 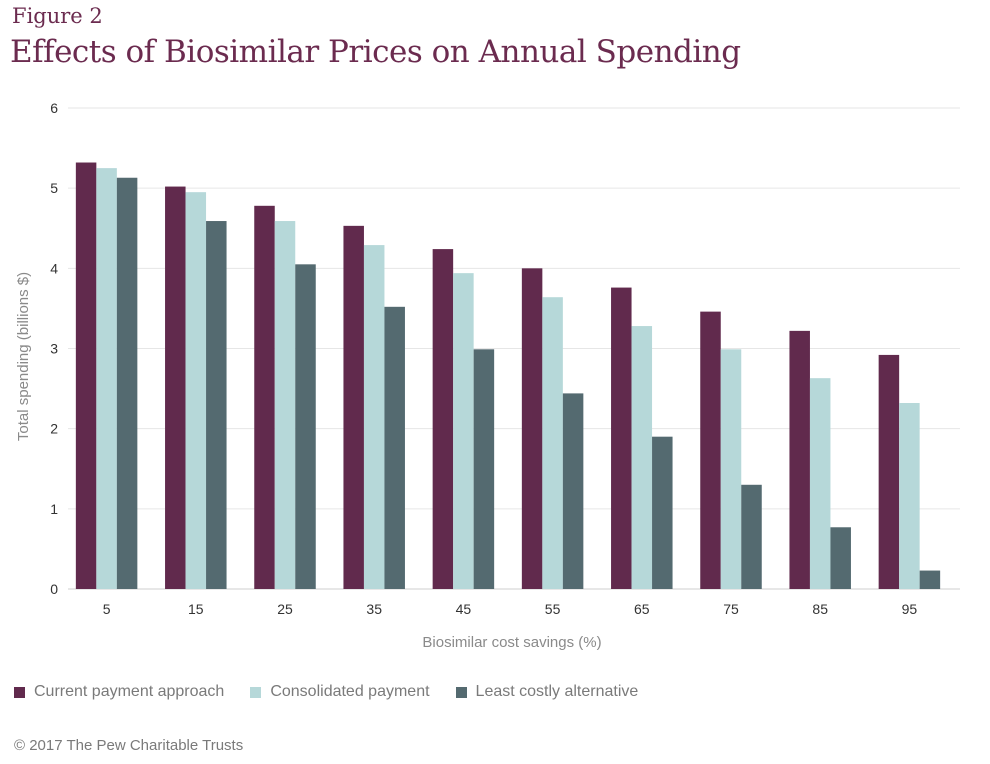 I want to click on y-tick-label-5: 5, so click(x=54, y=188).